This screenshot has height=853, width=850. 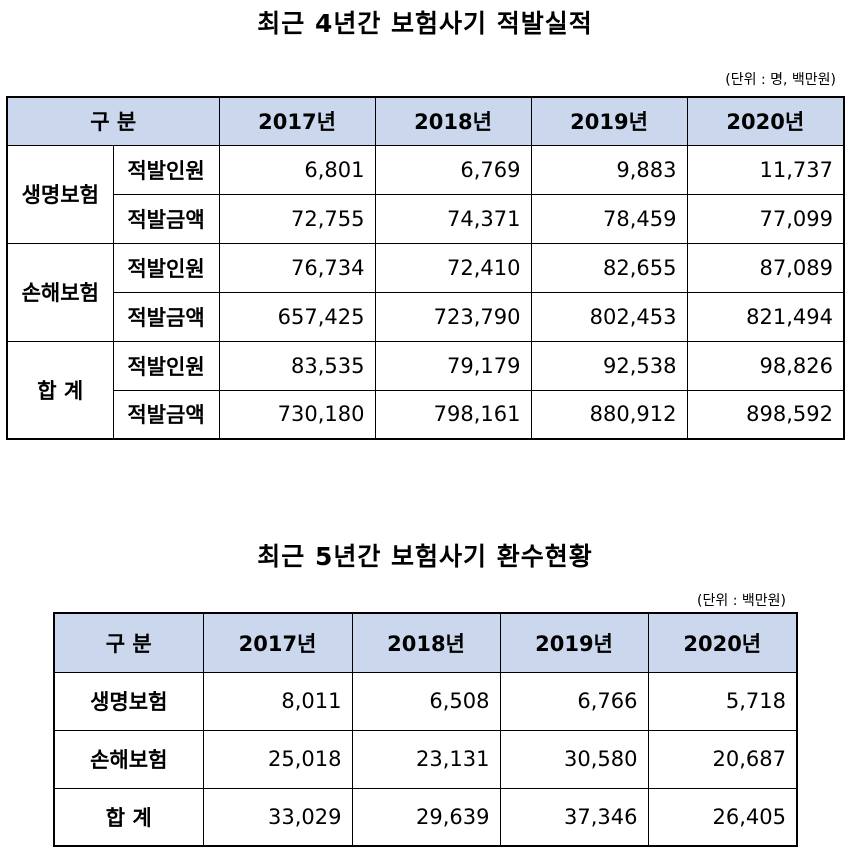 What do you see at coordinates (780, 80) in the screenshot?
I see `table1-unit-note: (단위 : 명, 백만원)` at bounding box center [780, 80].